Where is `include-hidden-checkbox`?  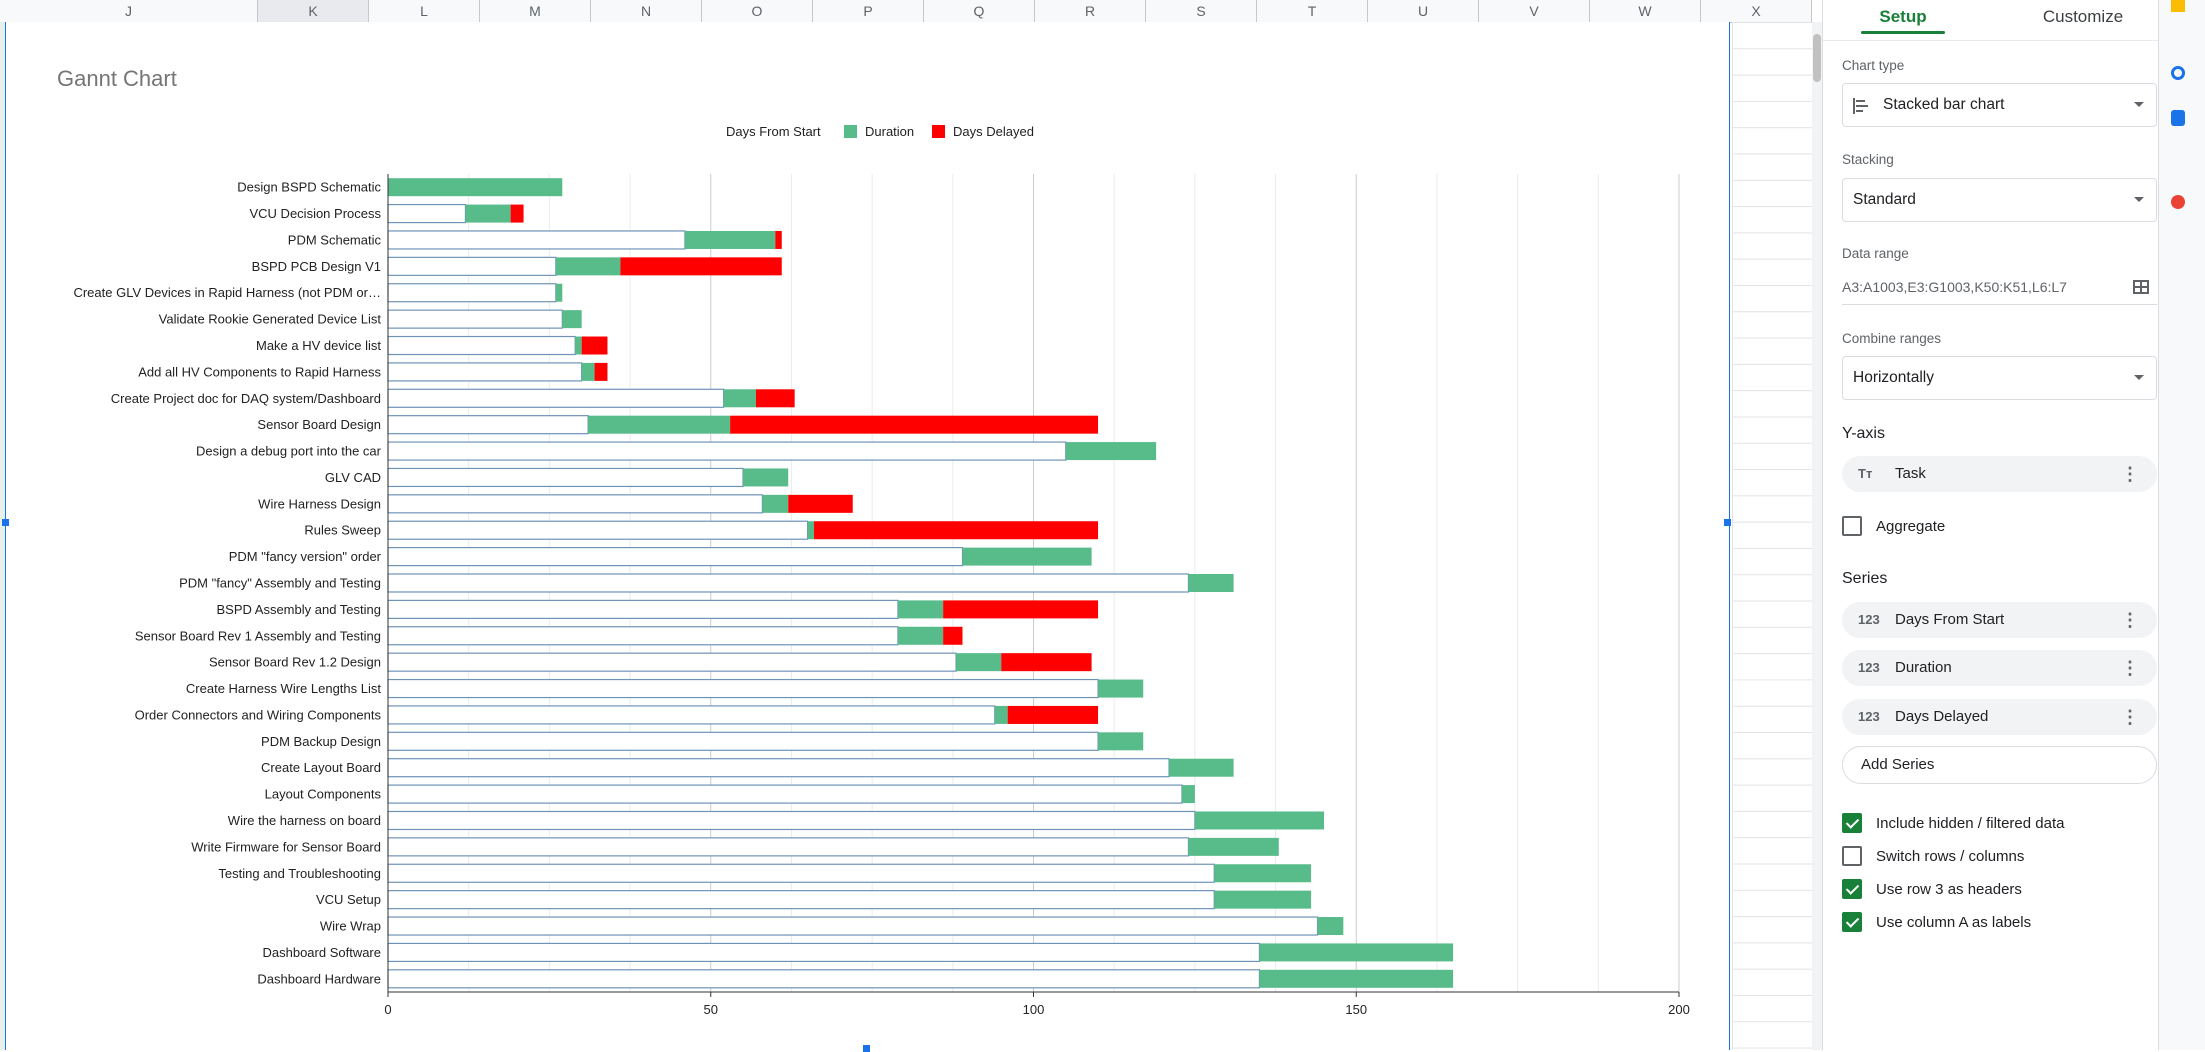 include-hidden-checkbox is located at coordinates (1852, 823).